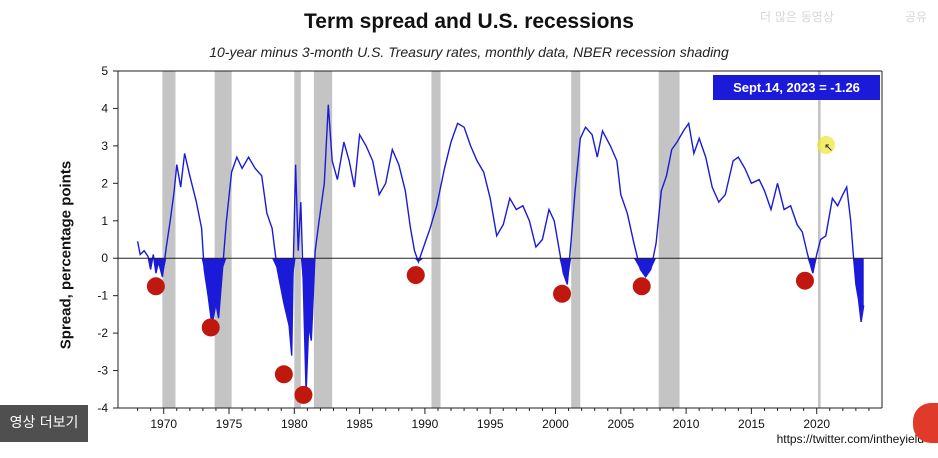 The height and width of the screenshot is (458, 938). What do you see at coordinates (44, 423) in the screenshot?
I see `more-videos-button: 영상 더보기` at bounding box center [44, 423].